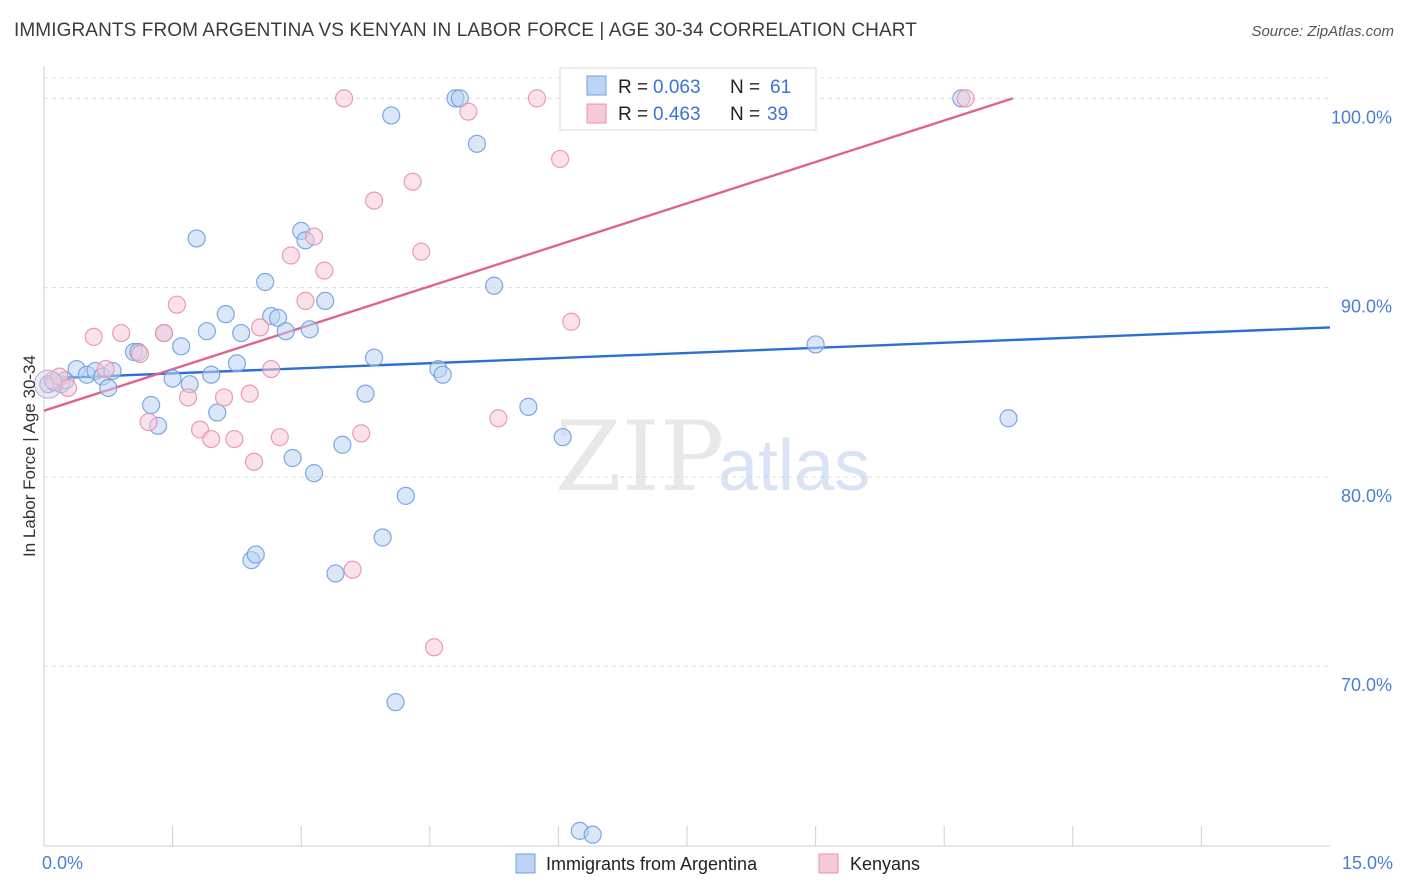  What do you see at coordinates (633, 114) in the screenshot?
I see `legend-r-label-kenyans: R =` at bounding box center [633, 114].